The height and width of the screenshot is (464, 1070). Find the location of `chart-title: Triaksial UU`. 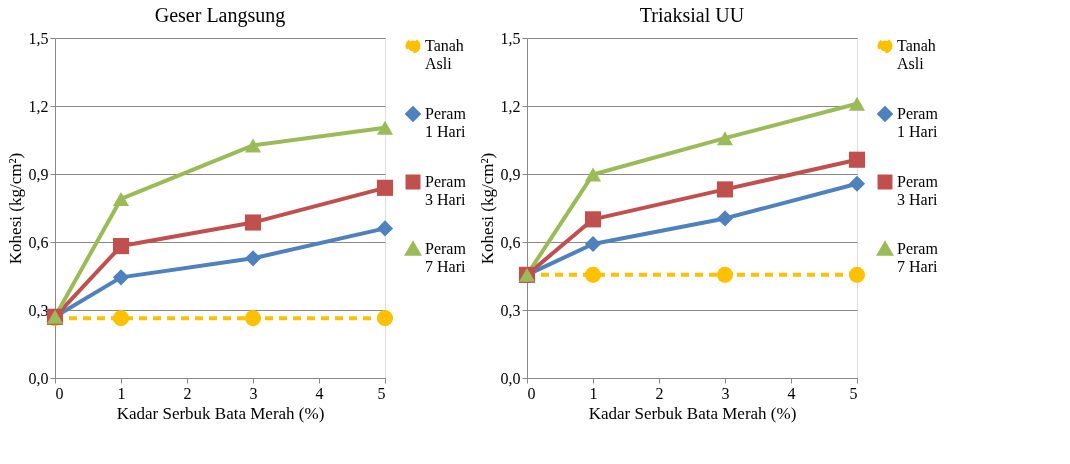

chart-title: Triaksial UU is located at coordinates (692, 15).